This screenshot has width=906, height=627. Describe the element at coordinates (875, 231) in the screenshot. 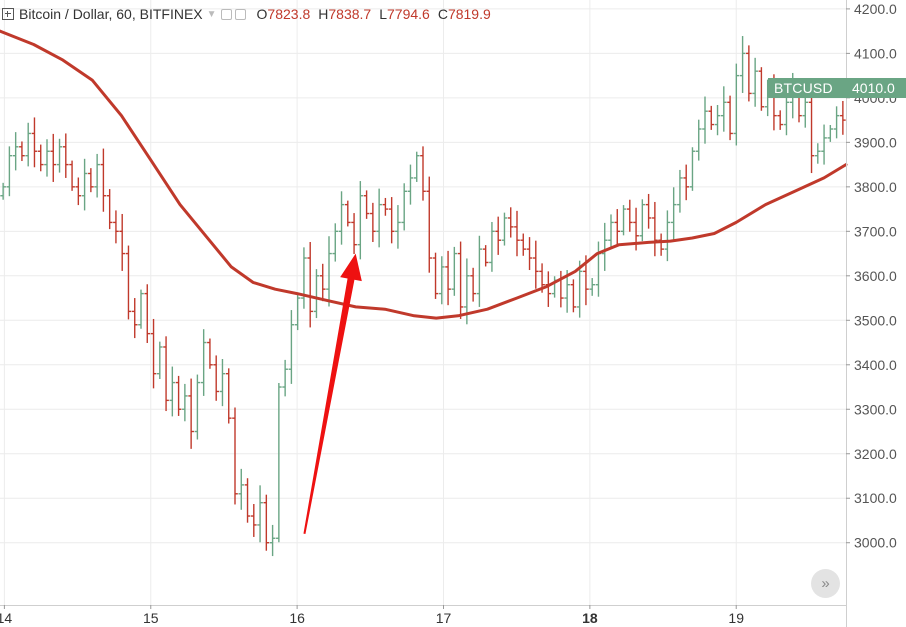

I see `y-tick-label: 3700.0` at that location.